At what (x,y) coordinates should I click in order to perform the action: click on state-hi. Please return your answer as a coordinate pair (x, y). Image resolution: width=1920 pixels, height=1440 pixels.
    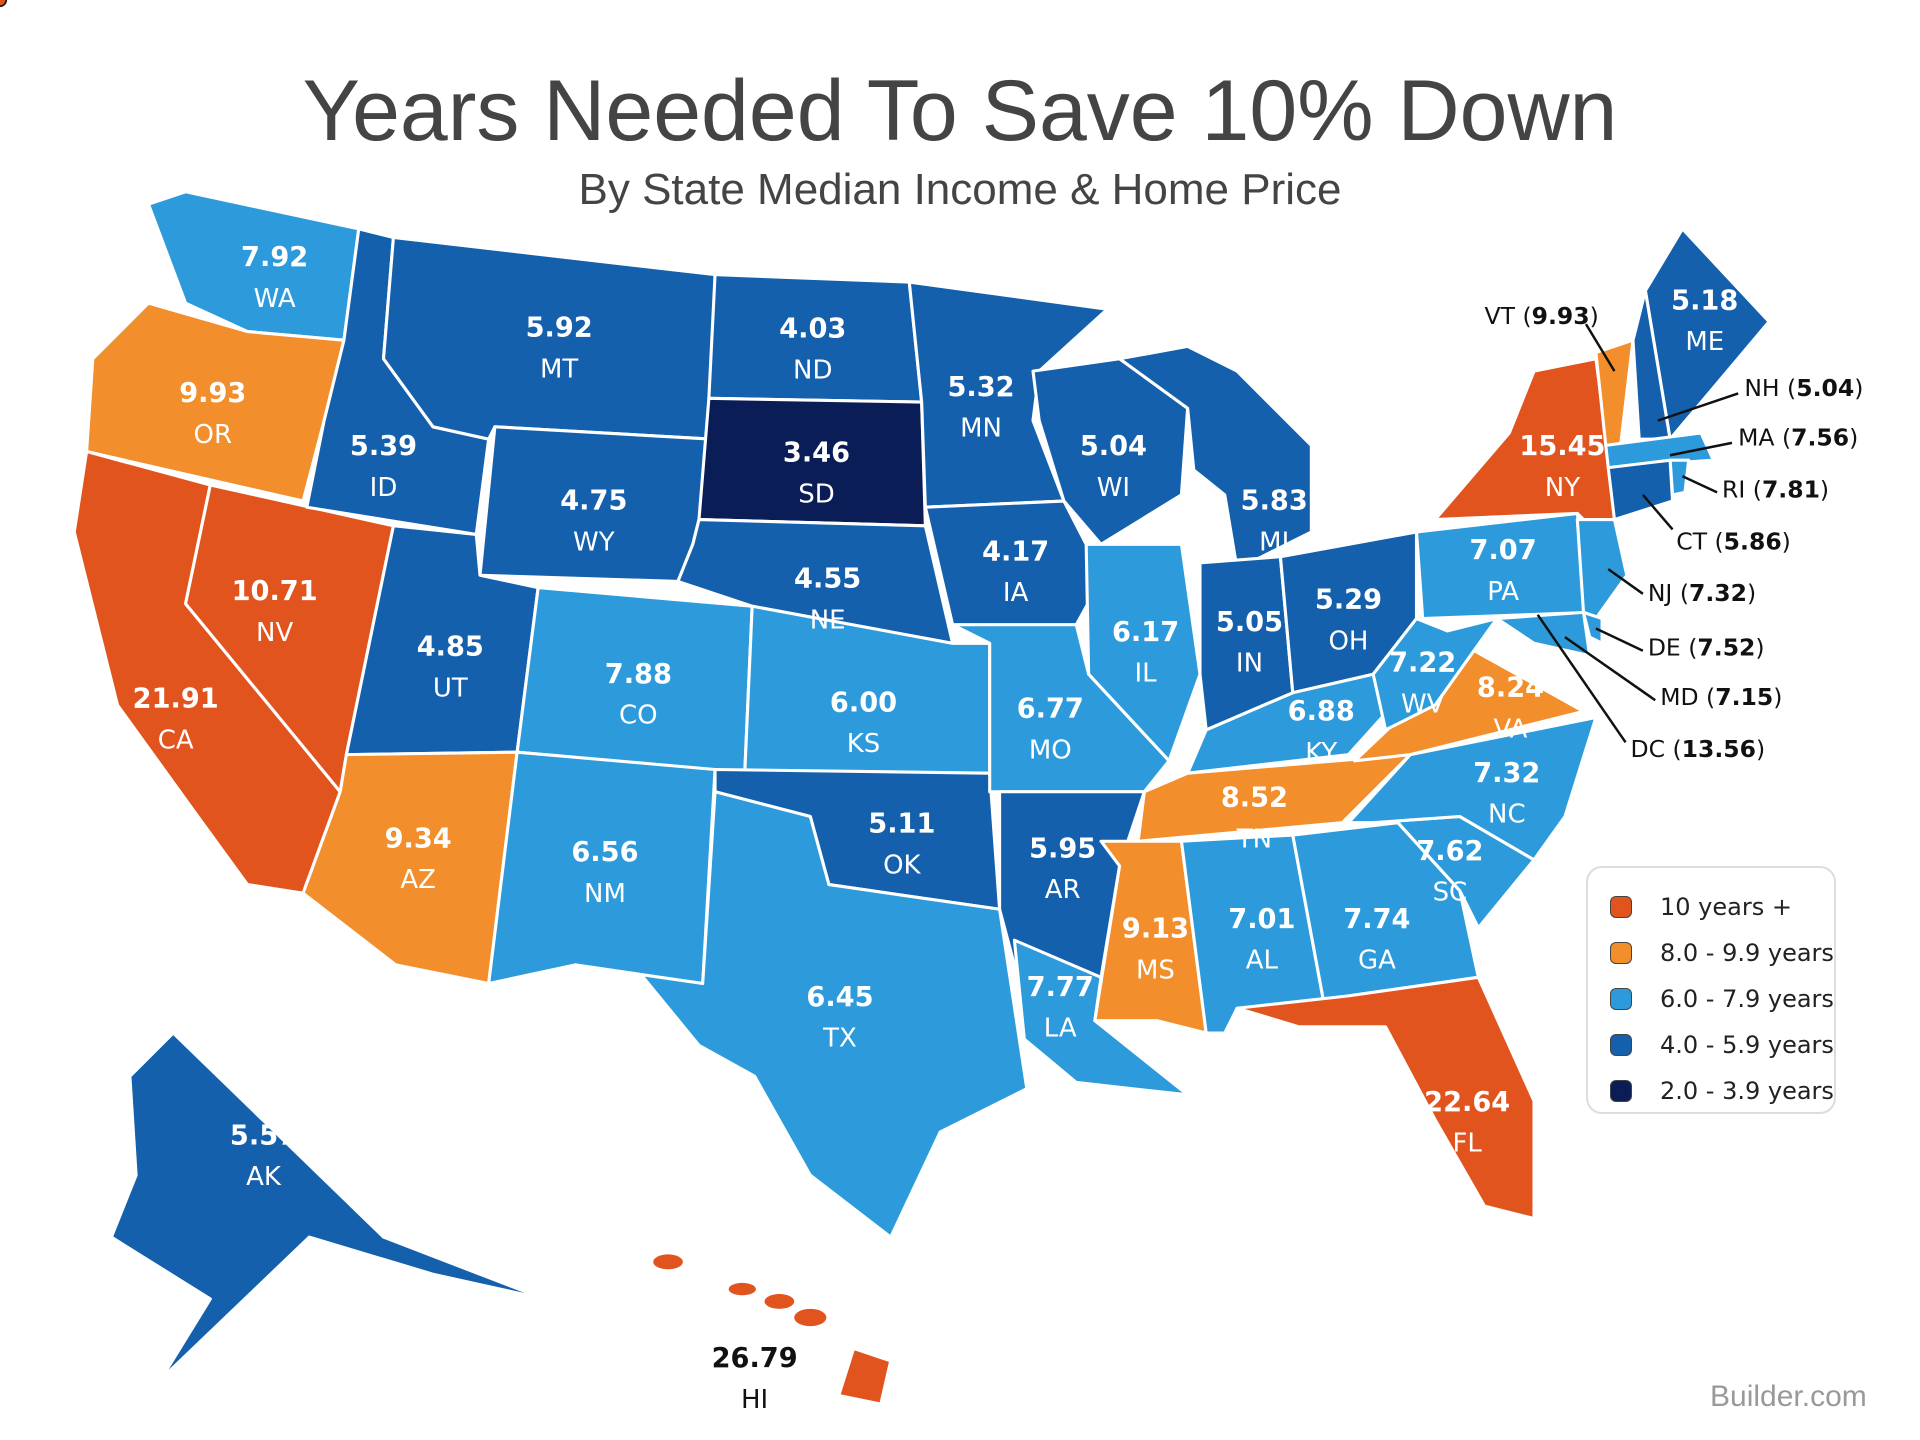
    Looking at the image, I should click on (865, 1376).